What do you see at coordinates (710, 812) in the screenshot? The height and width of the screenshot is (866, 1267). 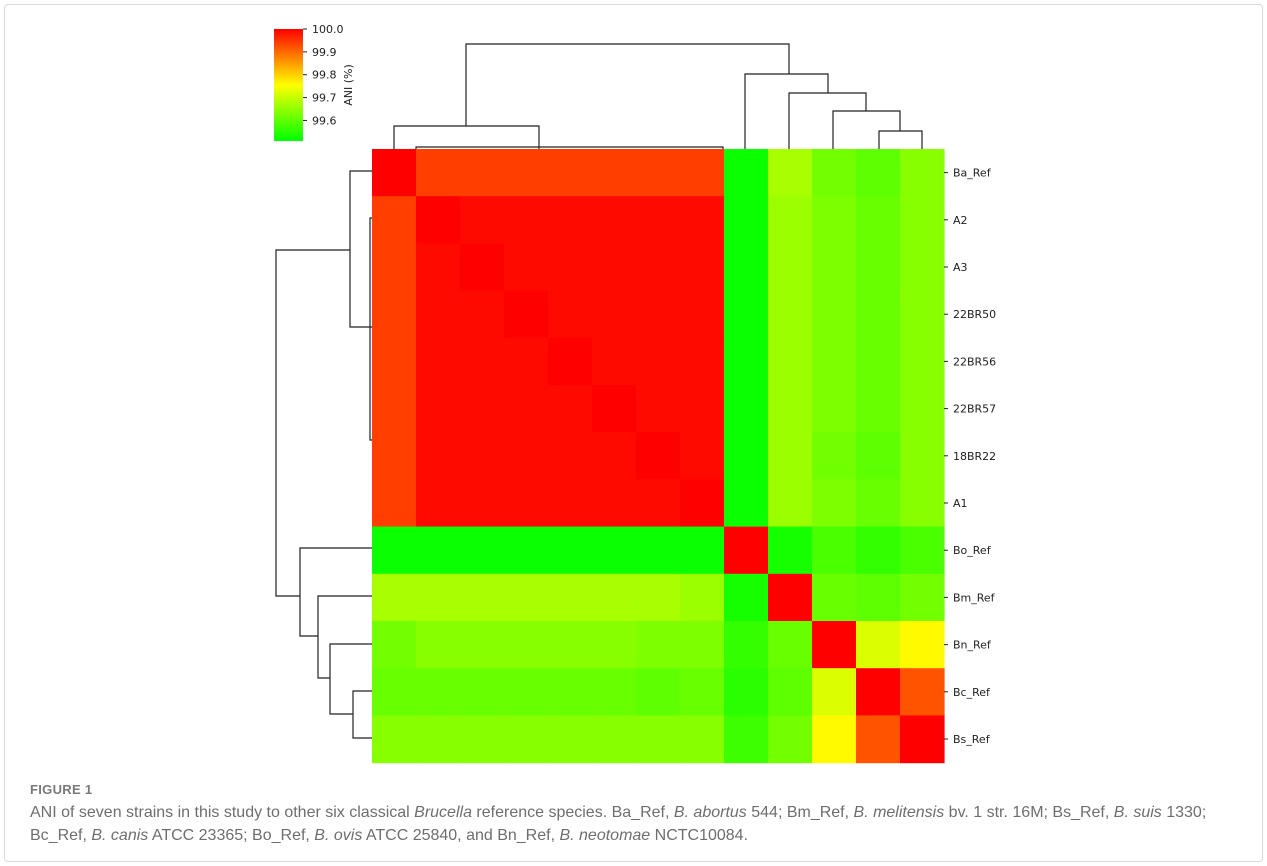 I see `caption-italic-text: B. abortus` at bounding box center [710, 812].